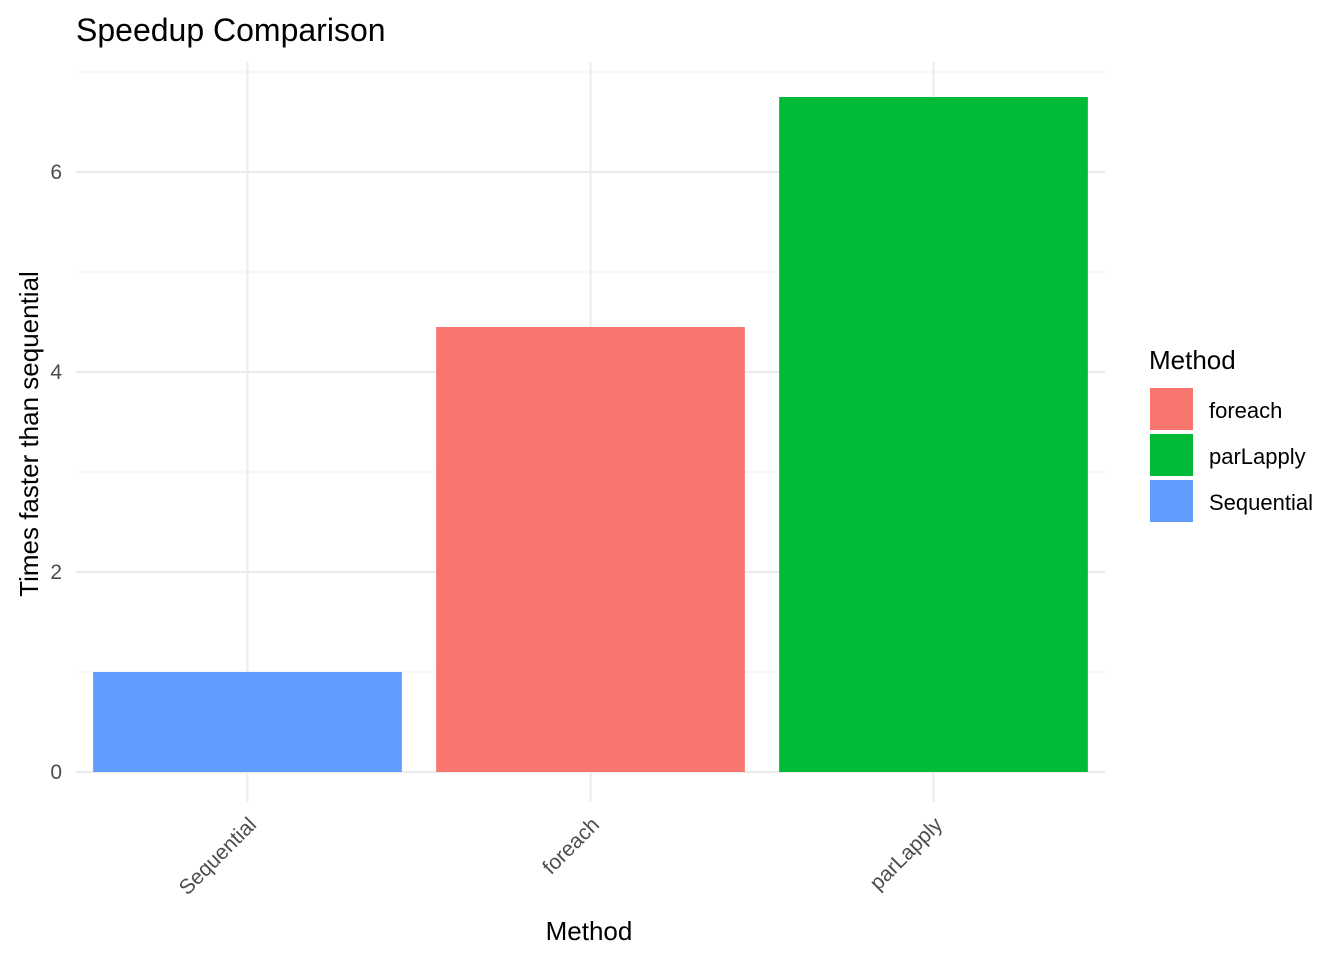 This screenshot has width=1344, height=960. What do you see at coordinates (1245, 410) in the screenshot?
I see `legend-label: foreach` at bounding box center [1245, 410].